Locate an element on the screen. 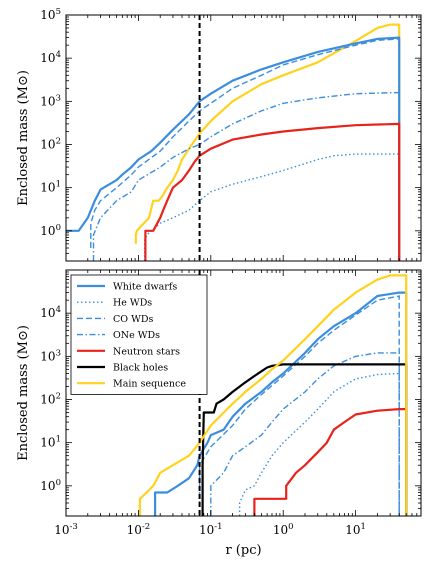 This screenshot has width=432, height=576. x-tick-label: 100 is located at coordinates (283, 529).